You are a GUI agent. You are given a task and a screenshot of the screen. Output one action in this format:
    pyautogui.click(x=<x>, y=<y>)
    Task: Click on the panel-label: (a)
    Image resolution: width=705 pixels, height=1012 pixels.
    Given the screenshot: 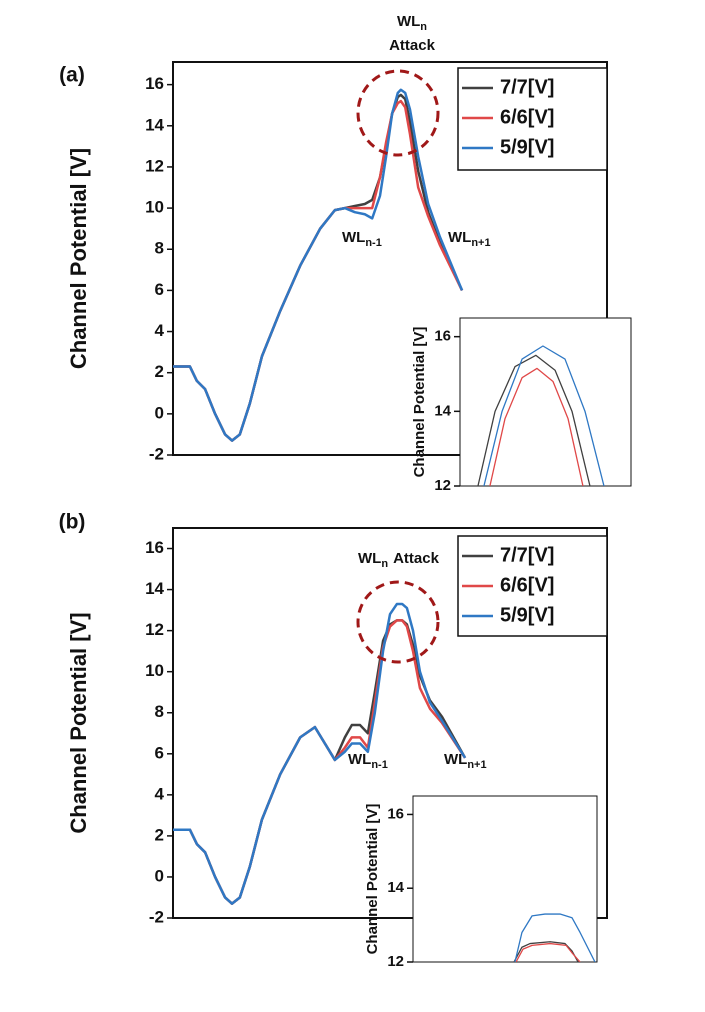 What is the action you would take?
    pyautogui.click(x=72, y=75)
    